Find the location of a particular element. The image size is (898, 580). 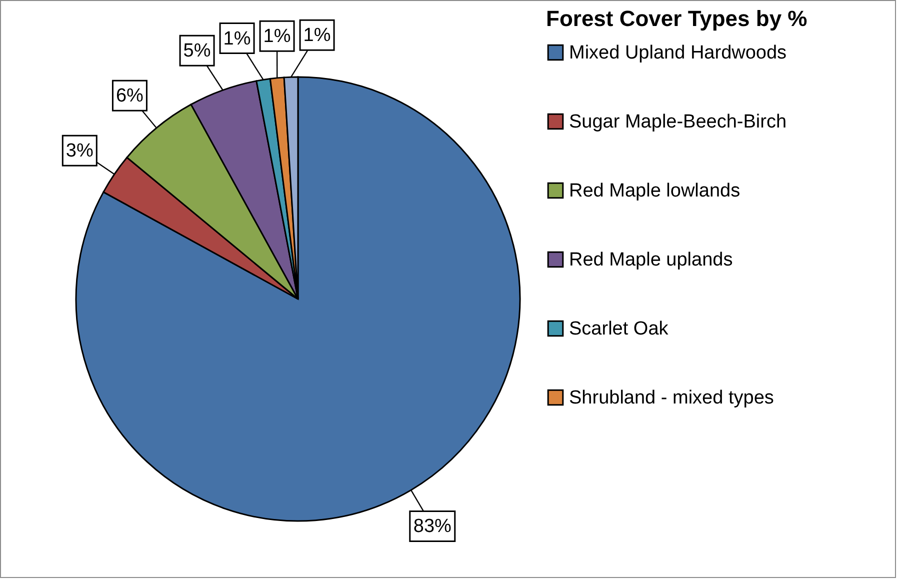

legend-label: Mixed Upland Hardwoods is located at coordinates (678, 53).